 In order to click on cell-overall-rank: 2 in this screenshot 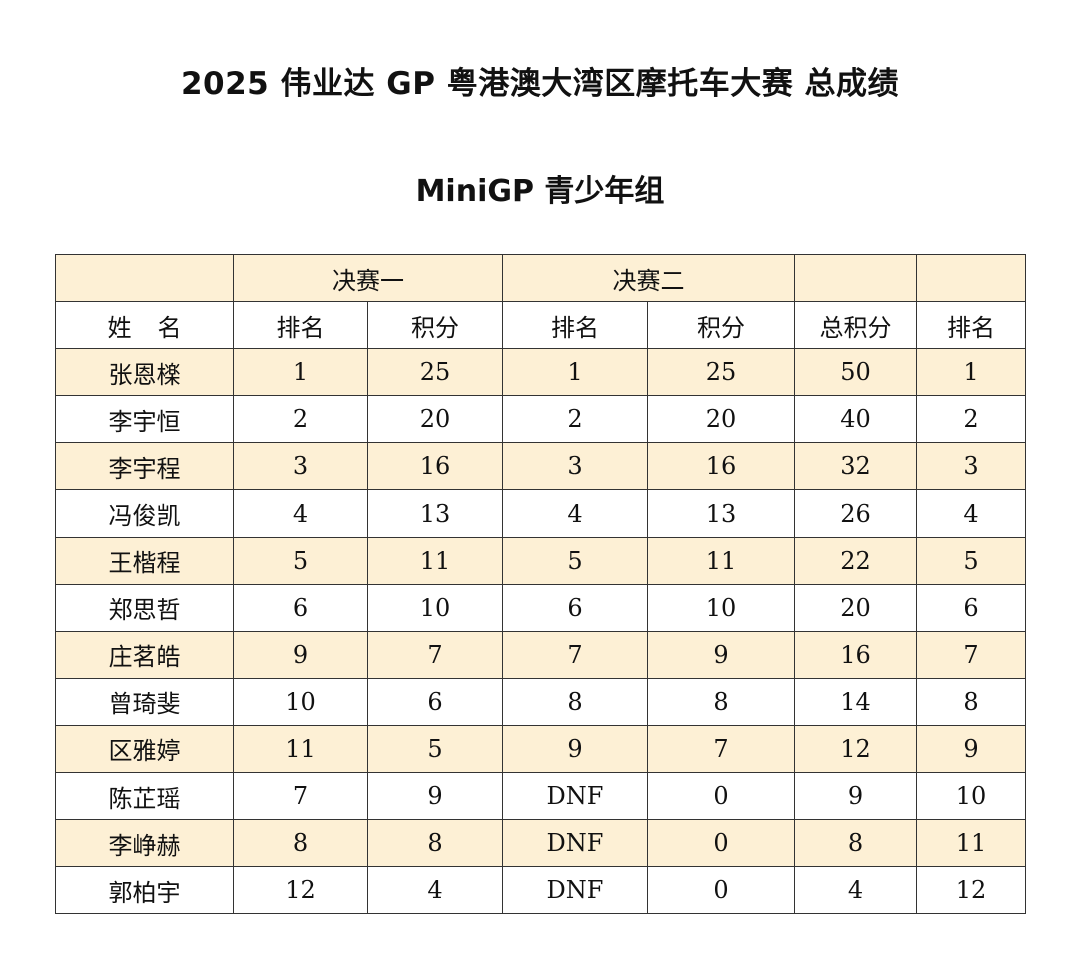, I will do `click(971, 419)`.